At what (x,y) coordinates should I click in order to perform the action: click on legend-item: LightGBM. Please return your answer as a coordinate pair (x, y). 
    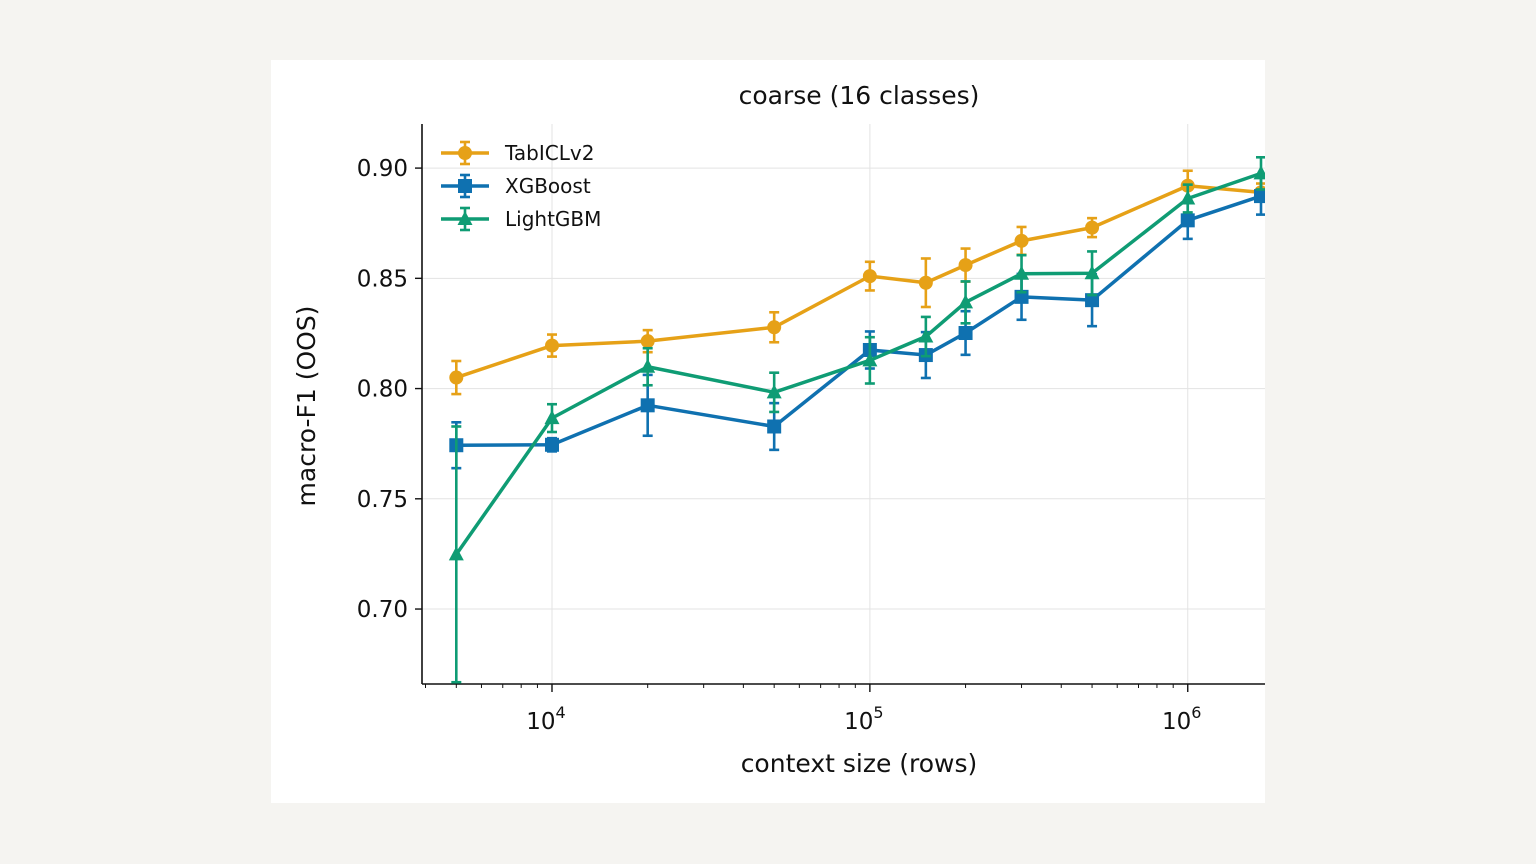
    Looking at the image, I should click on (521, 219).